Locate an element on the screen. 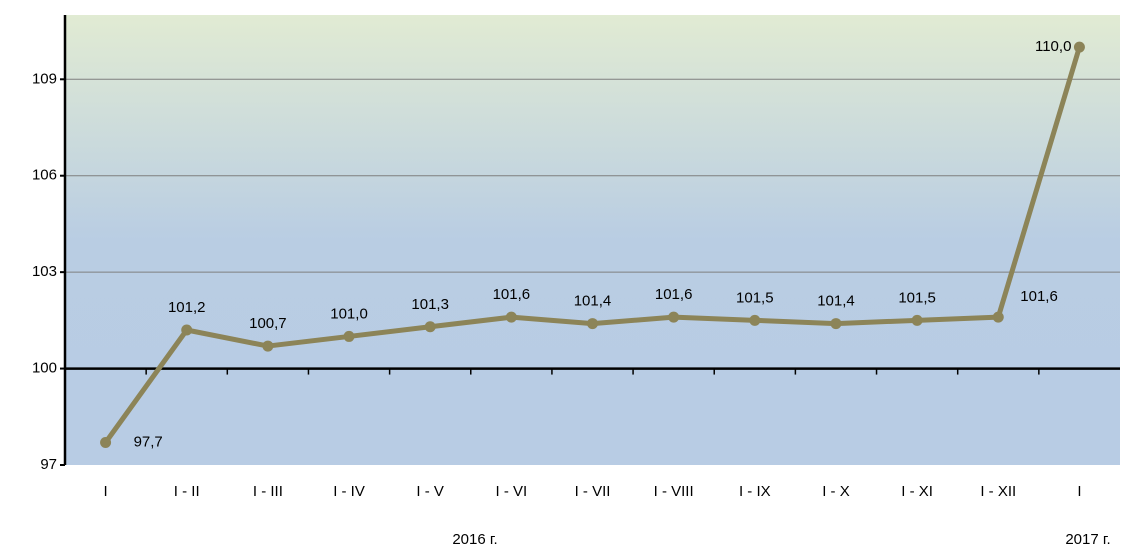  data-label: 101,2 is located at coordinates (187, 307).